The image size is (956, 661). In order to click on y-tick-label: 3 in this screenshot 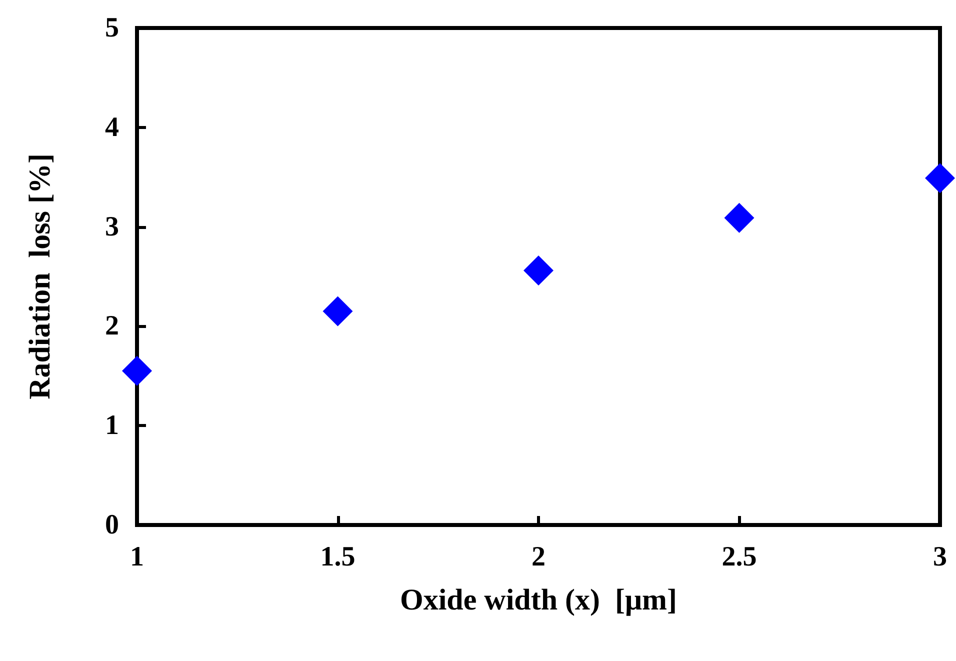, I will do `click(112, 226)`.